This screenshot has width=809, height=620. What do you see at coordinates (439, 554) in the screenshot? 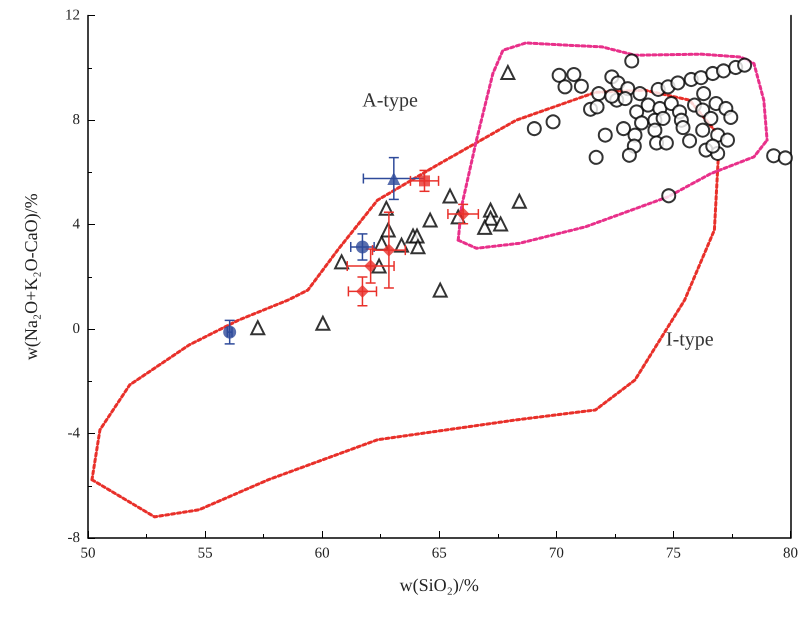
I see `x-tick-label: 65` at bounding box center [439, 554].